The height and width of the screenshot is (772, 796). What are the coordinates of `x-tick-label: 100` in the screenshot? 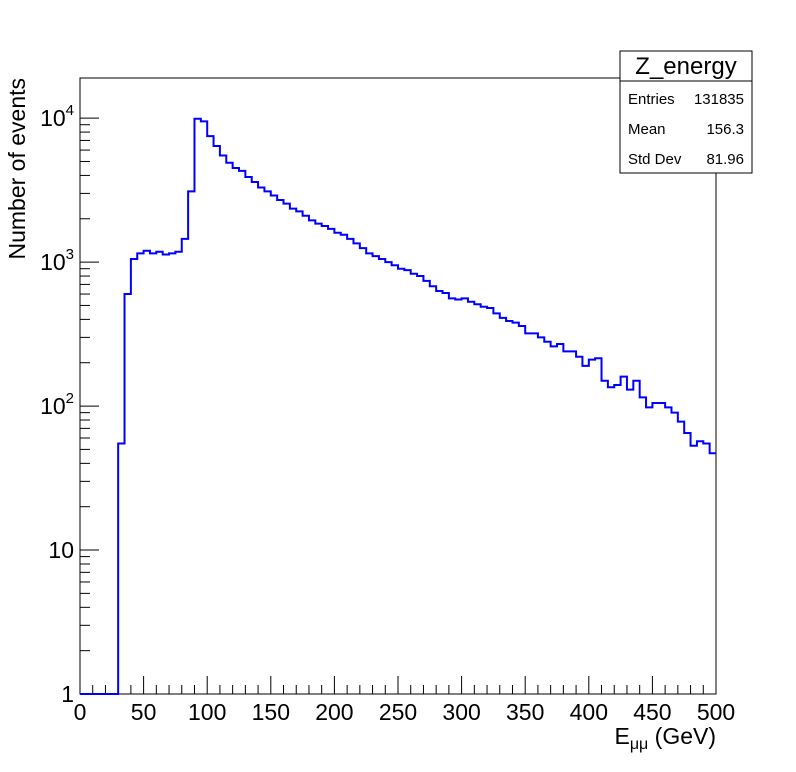 It's located at (207, 712).